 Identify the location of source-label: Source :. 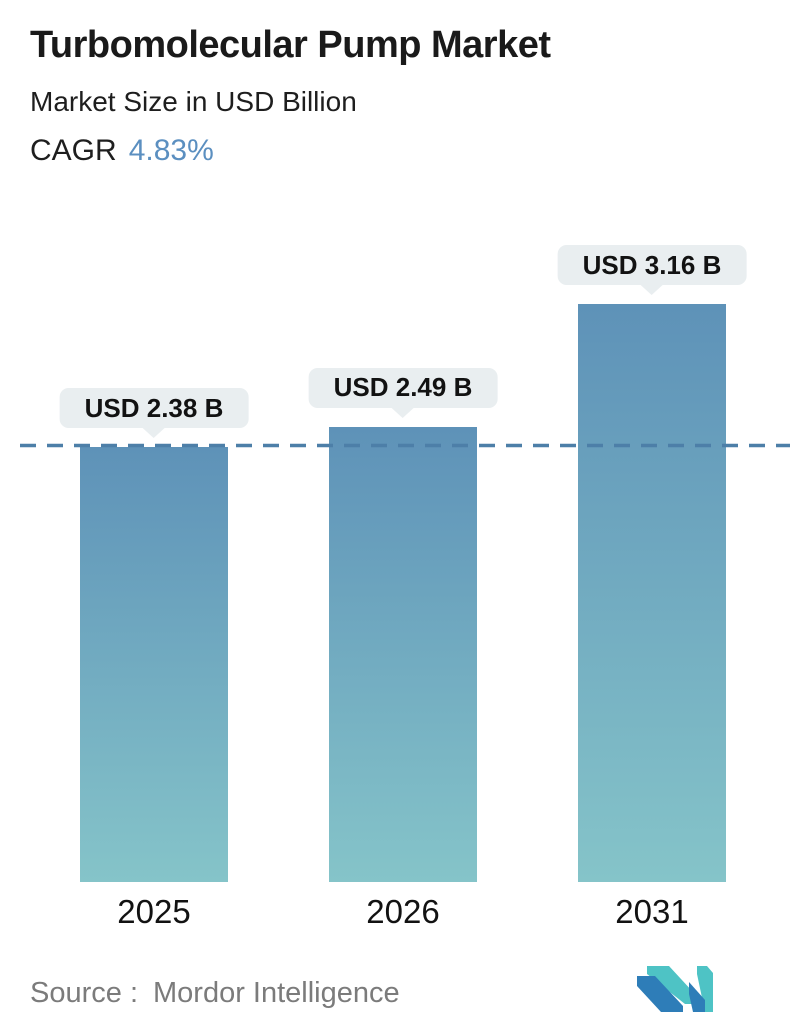
(84, 993).